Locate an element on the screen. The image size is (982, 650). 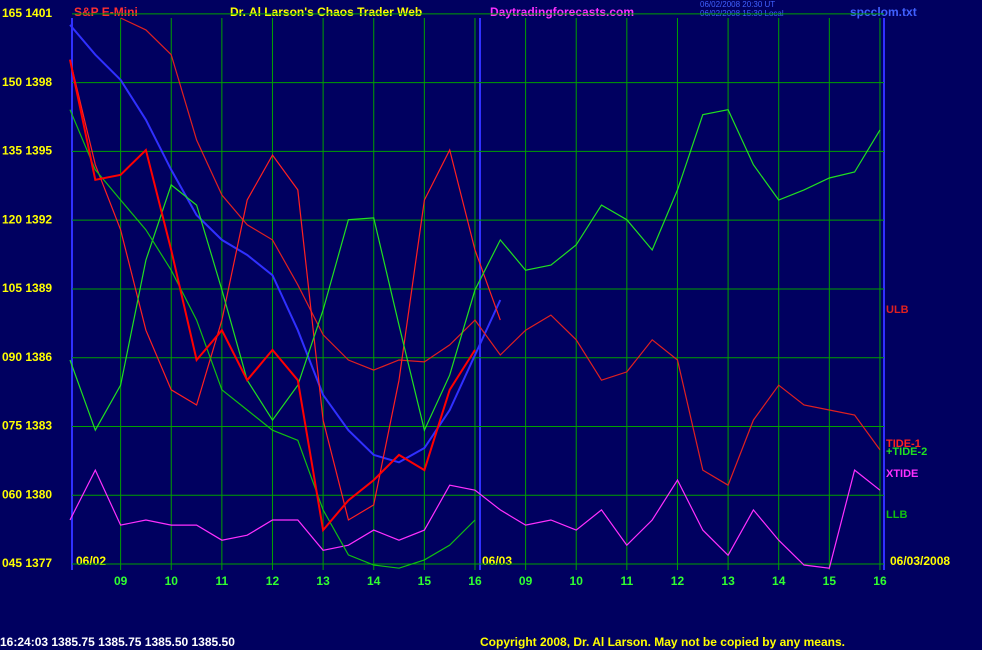
instrument: S&P E-Mini is located at coordinates (106, 12).